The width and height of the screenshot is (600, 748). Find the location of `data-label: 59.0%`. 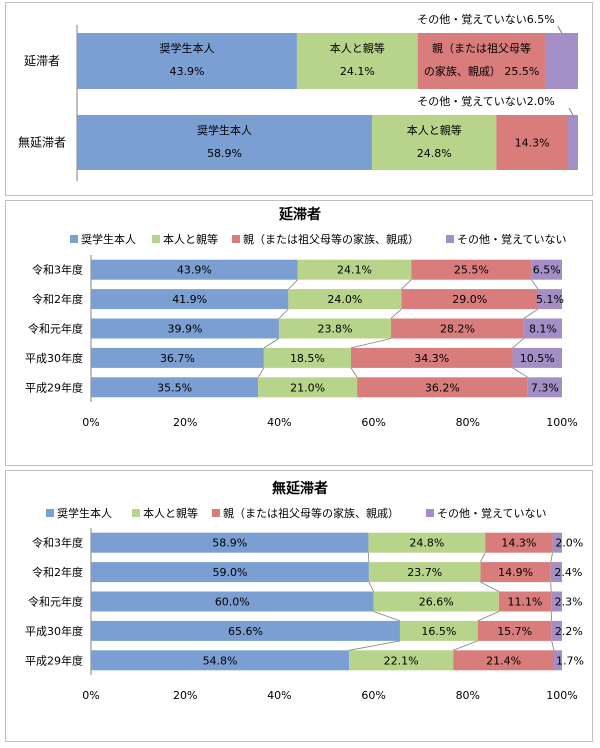

data-label: 59.0% is located at coordinates (229, 572).